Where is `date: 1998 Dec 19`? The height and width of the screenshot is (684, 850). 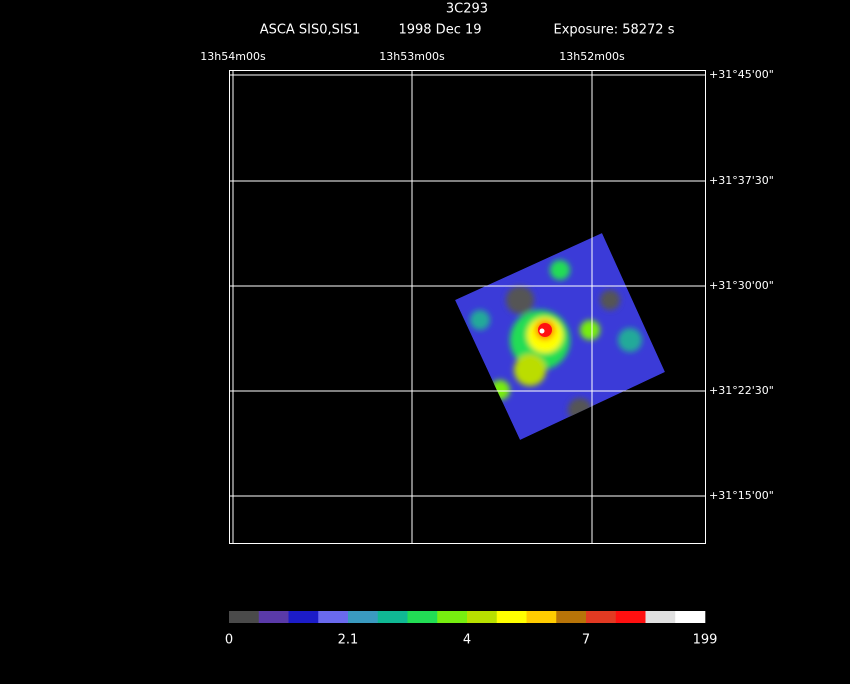 date: 1998 Dec 19 is located at coordinates (439, 30).